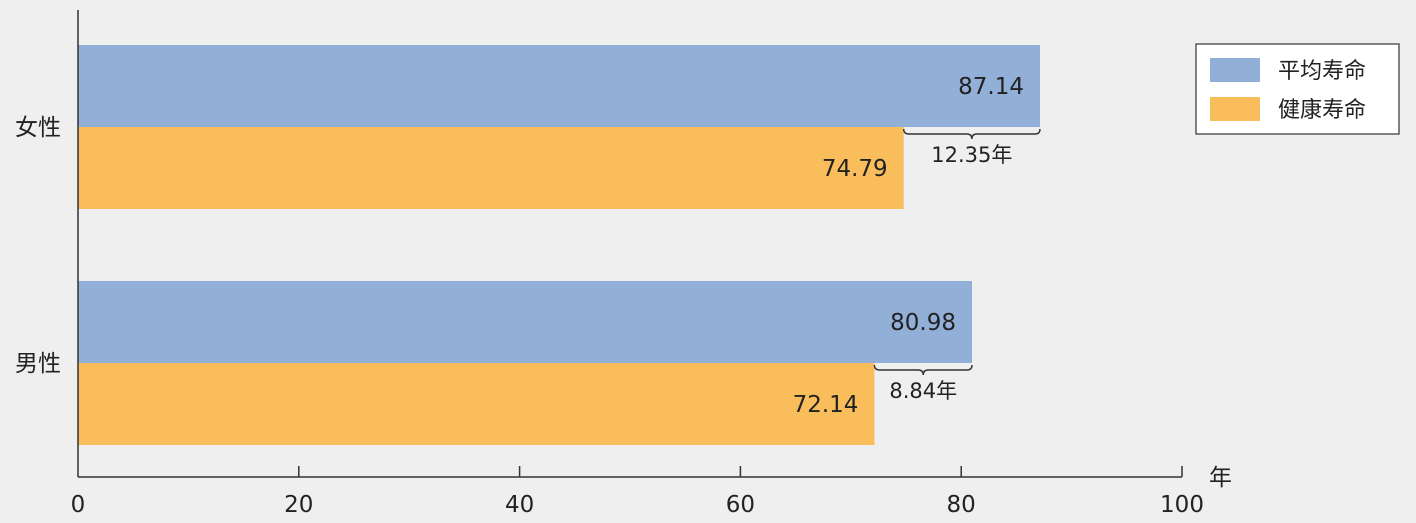 The width and height of the screenshot is (1416, 523). Describe the element at coordinates (961, 505) in the screenshot. I see `x-tick-label-80: 80` at that location.